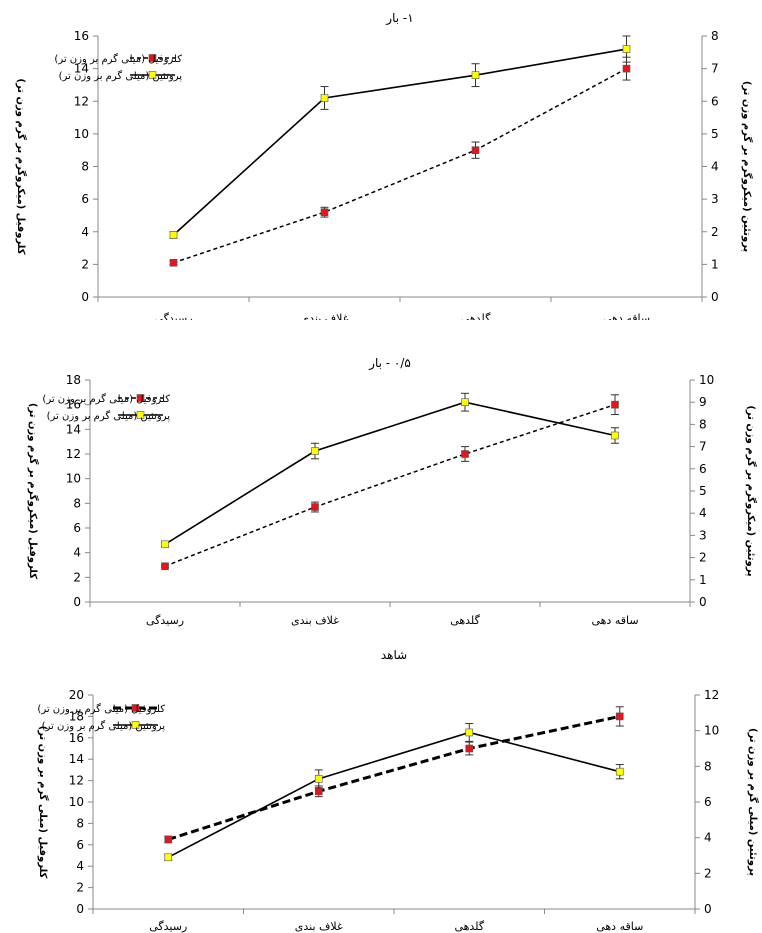 Image resolution: width=762 pixels, height=933 pixels. I want to click on y-tick-label: 20, so click(76, 695).